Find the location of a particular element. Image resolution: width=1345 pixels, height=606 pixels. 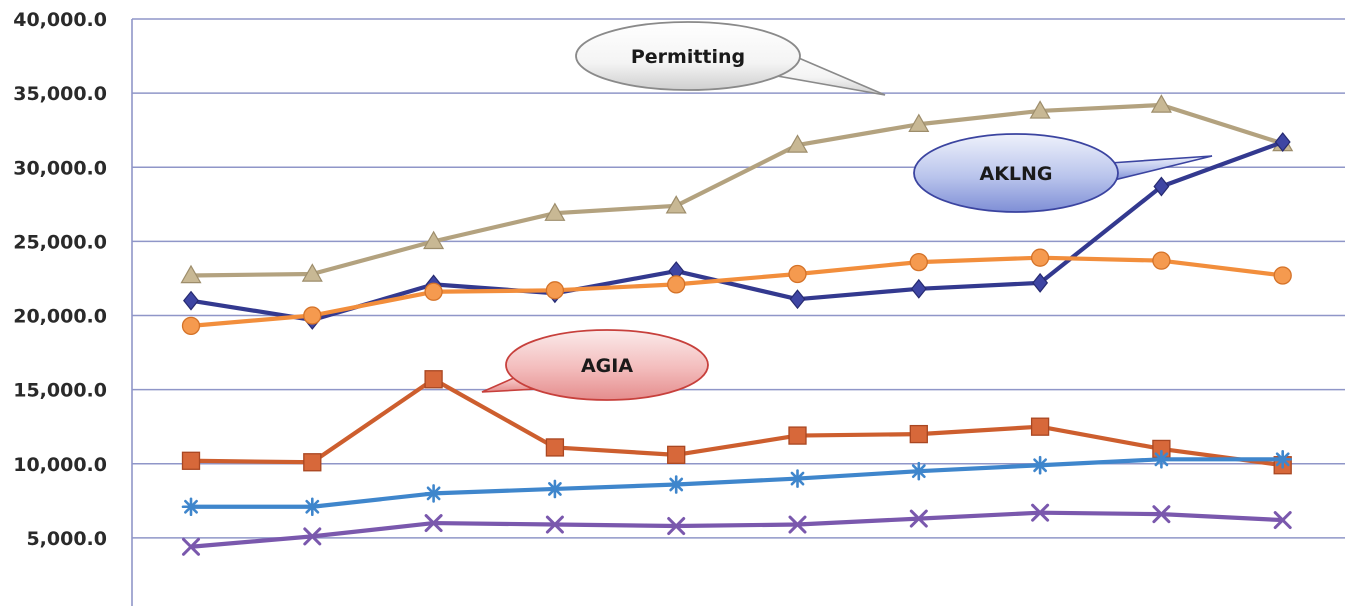

callout-permitting: Permitting is located at coordinates (730, 58).